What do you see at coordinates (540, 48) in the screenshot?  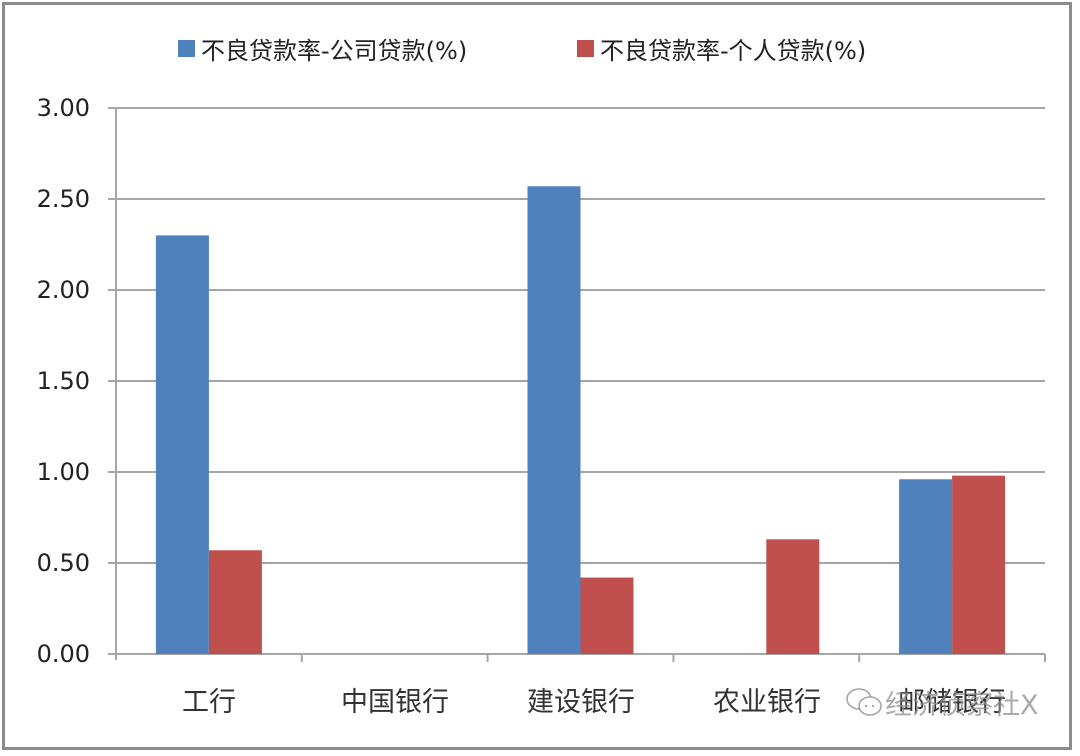 I see `legend: 不良贷款率-公司贷款(%) 不良贷款率-个人贷款(%)` at bounding box center [540, 48].